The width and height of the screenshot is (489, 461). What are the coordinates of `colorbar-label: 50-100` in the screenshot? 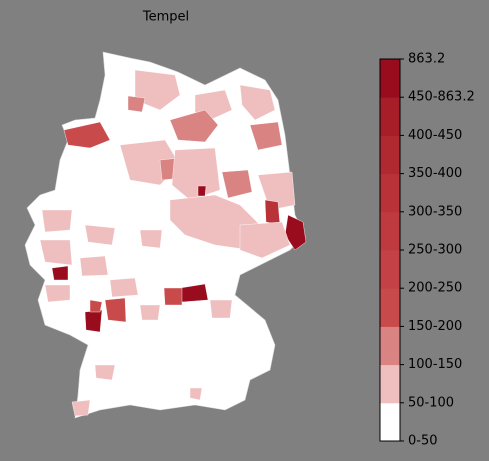 It's located at (431, 402).